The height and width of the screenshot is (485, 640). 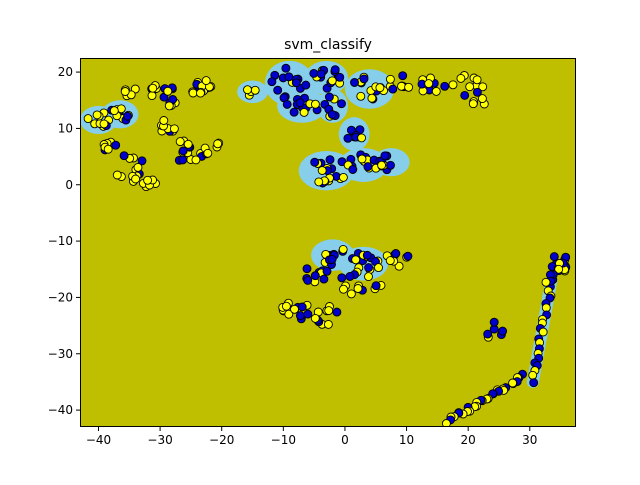 I want to click on x-tick-label: 0, so click(x=345, y=440).